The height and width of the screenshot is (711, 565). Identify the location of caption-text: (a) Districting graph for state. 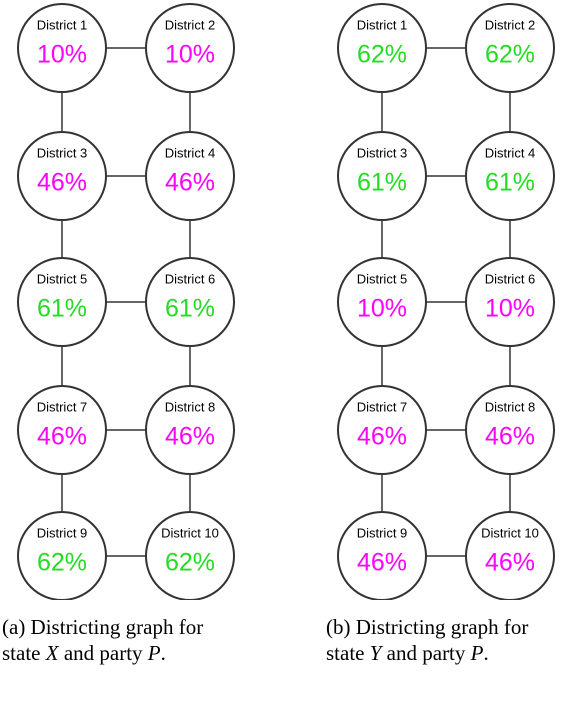
(103, 640).